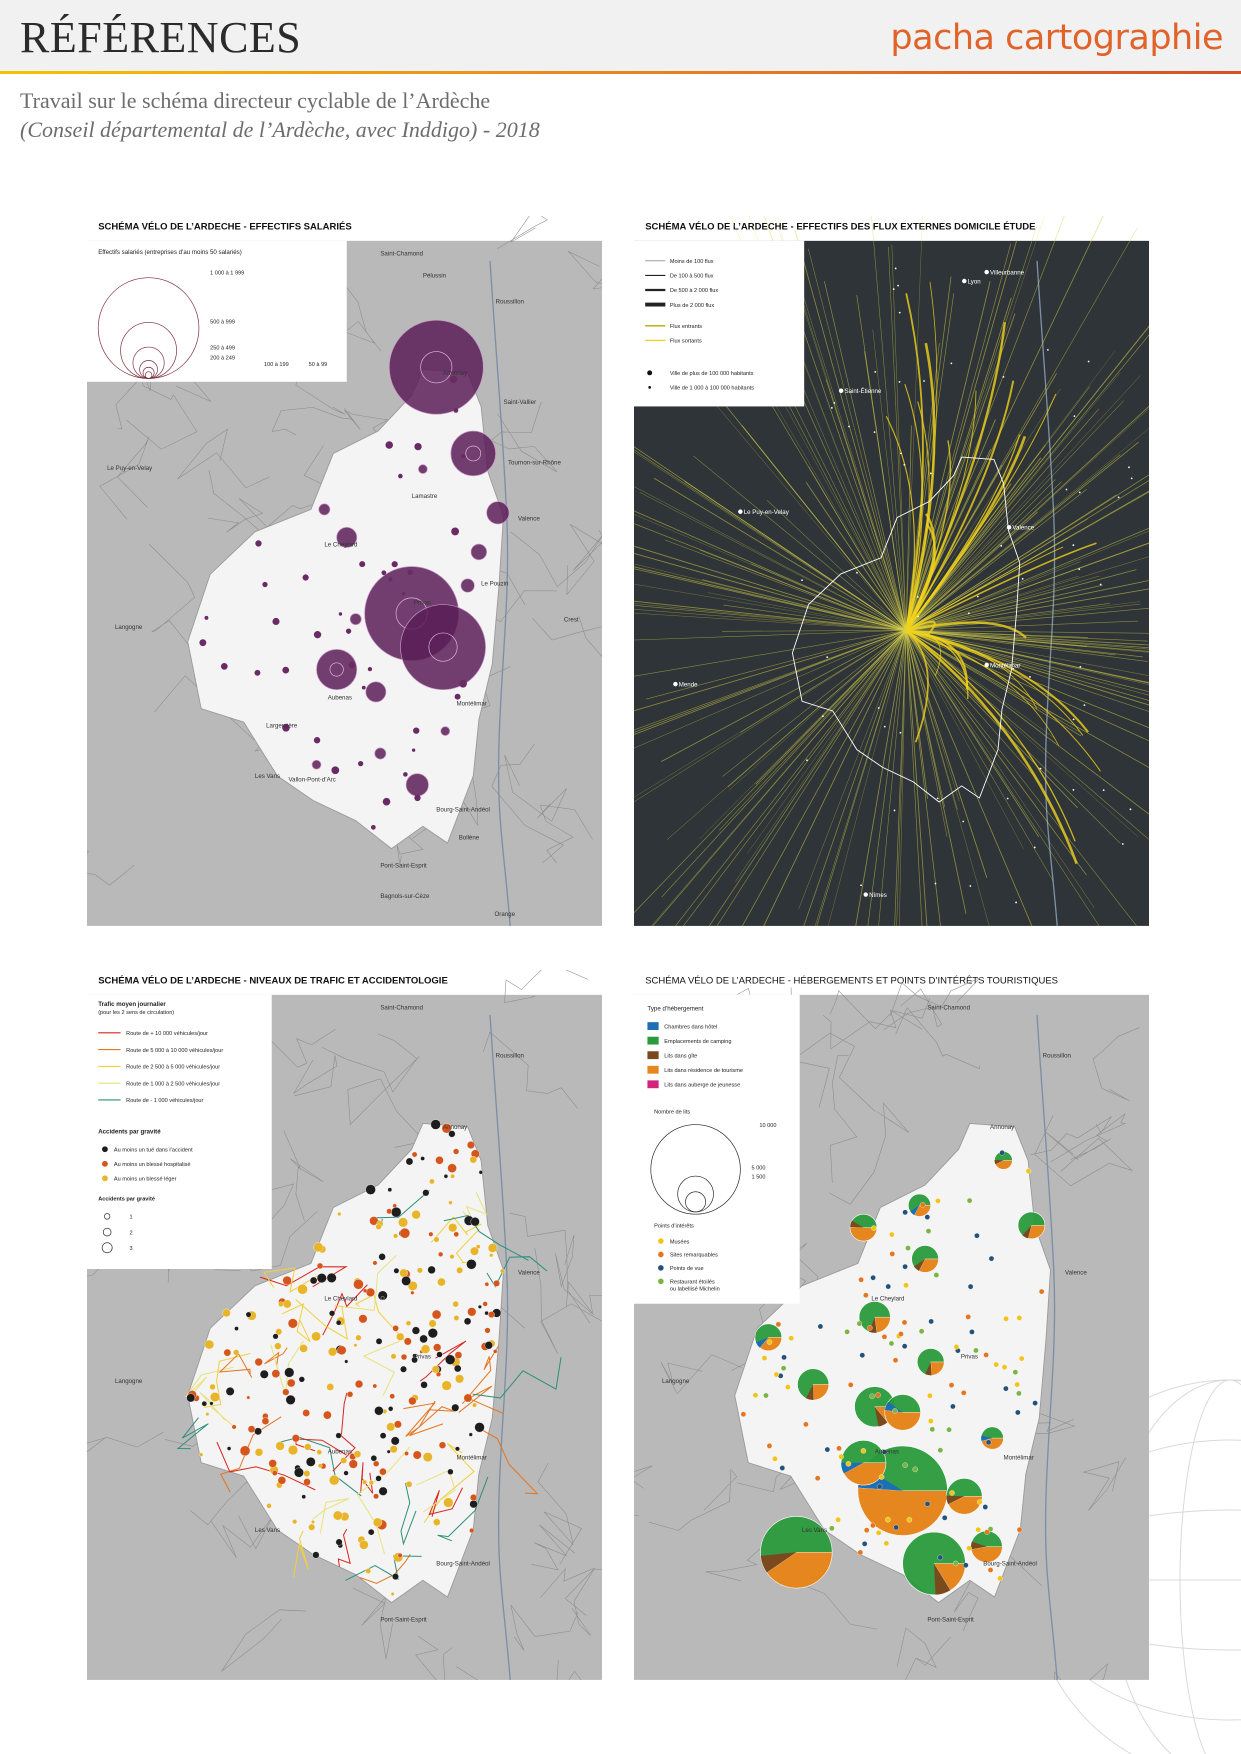 This screenshot has width=1241, height=1754. I want to click on place-label: Le Pouzin, so click(495, 584).